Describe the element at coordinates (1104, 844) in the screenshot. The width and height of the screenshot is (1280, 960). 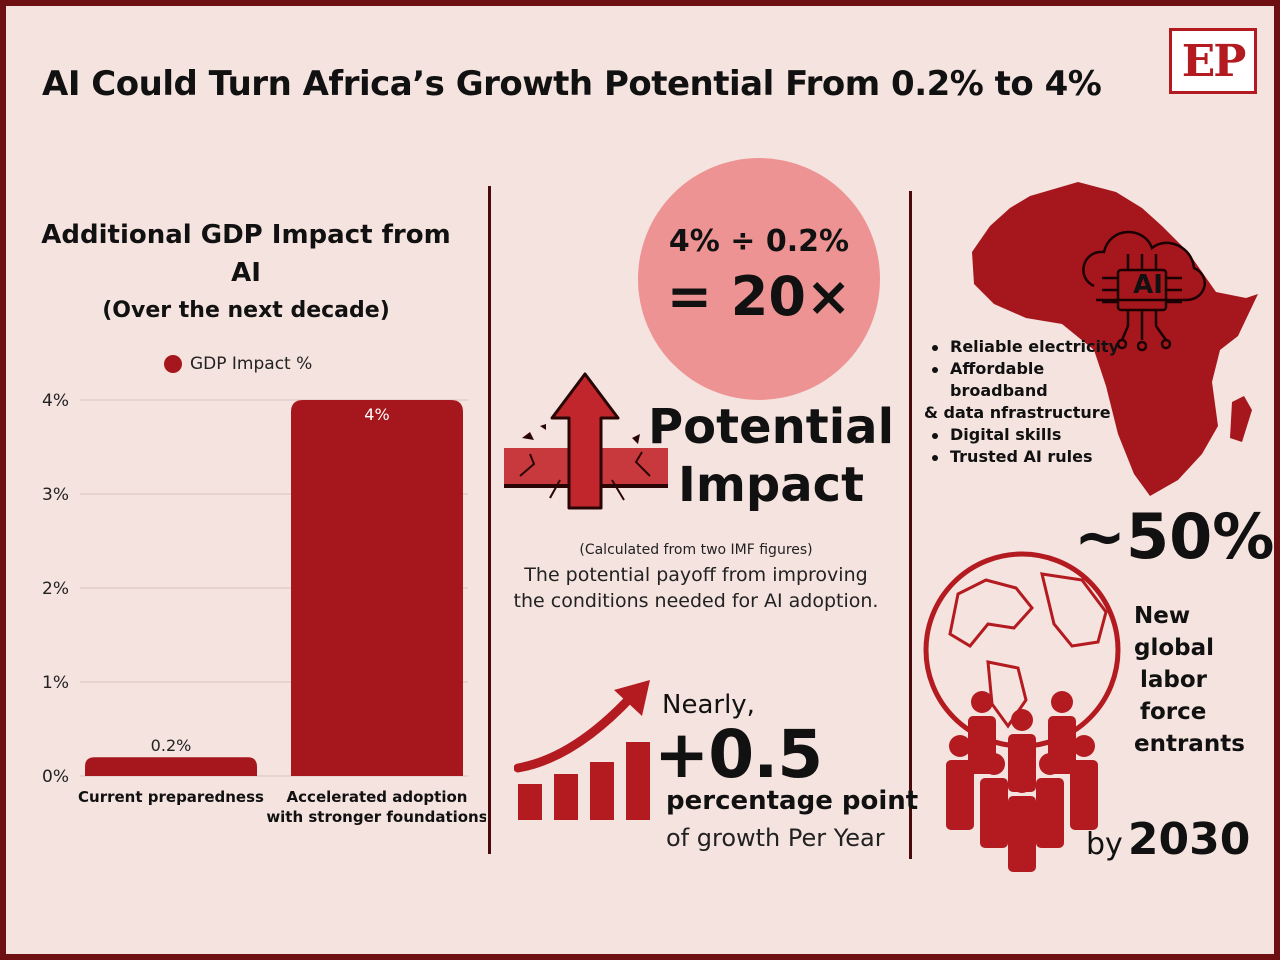
I see `by-label: by` at that location.